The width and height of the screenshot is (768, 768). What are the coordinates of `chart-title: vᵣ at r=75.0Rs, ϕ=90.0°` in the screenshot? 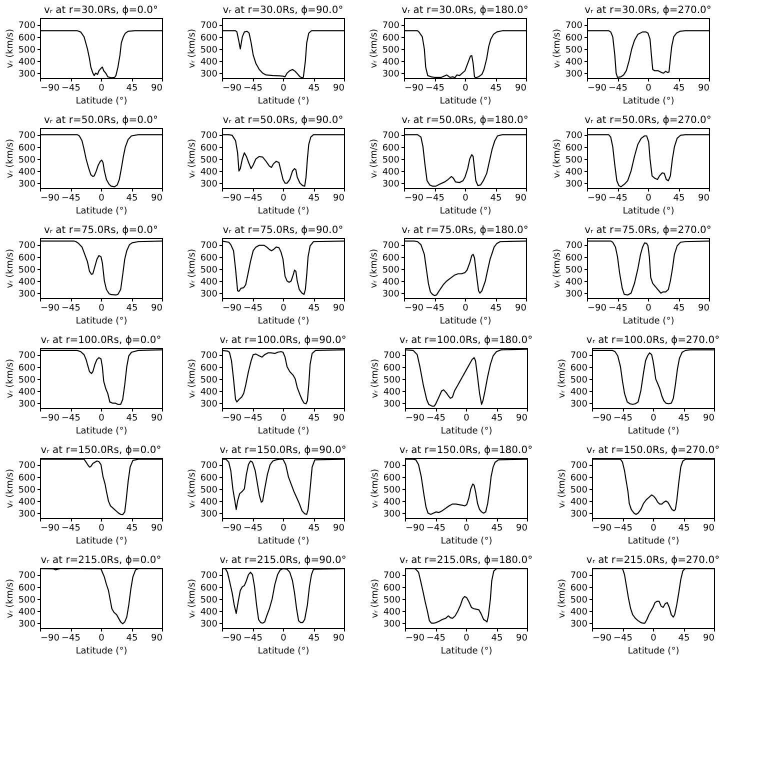 It's located at (283, 230).